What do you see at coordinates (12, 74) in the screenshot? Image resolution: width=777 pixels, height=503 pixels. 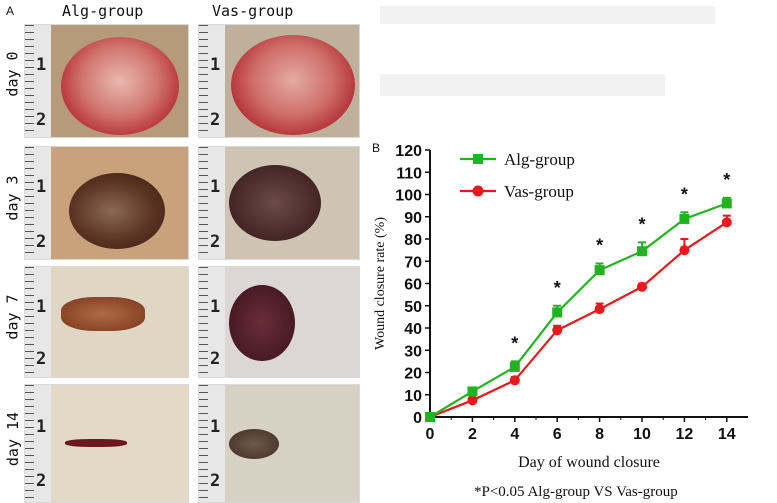 I see `row-label-day-0: day 0` at bounding box center [12, 74].